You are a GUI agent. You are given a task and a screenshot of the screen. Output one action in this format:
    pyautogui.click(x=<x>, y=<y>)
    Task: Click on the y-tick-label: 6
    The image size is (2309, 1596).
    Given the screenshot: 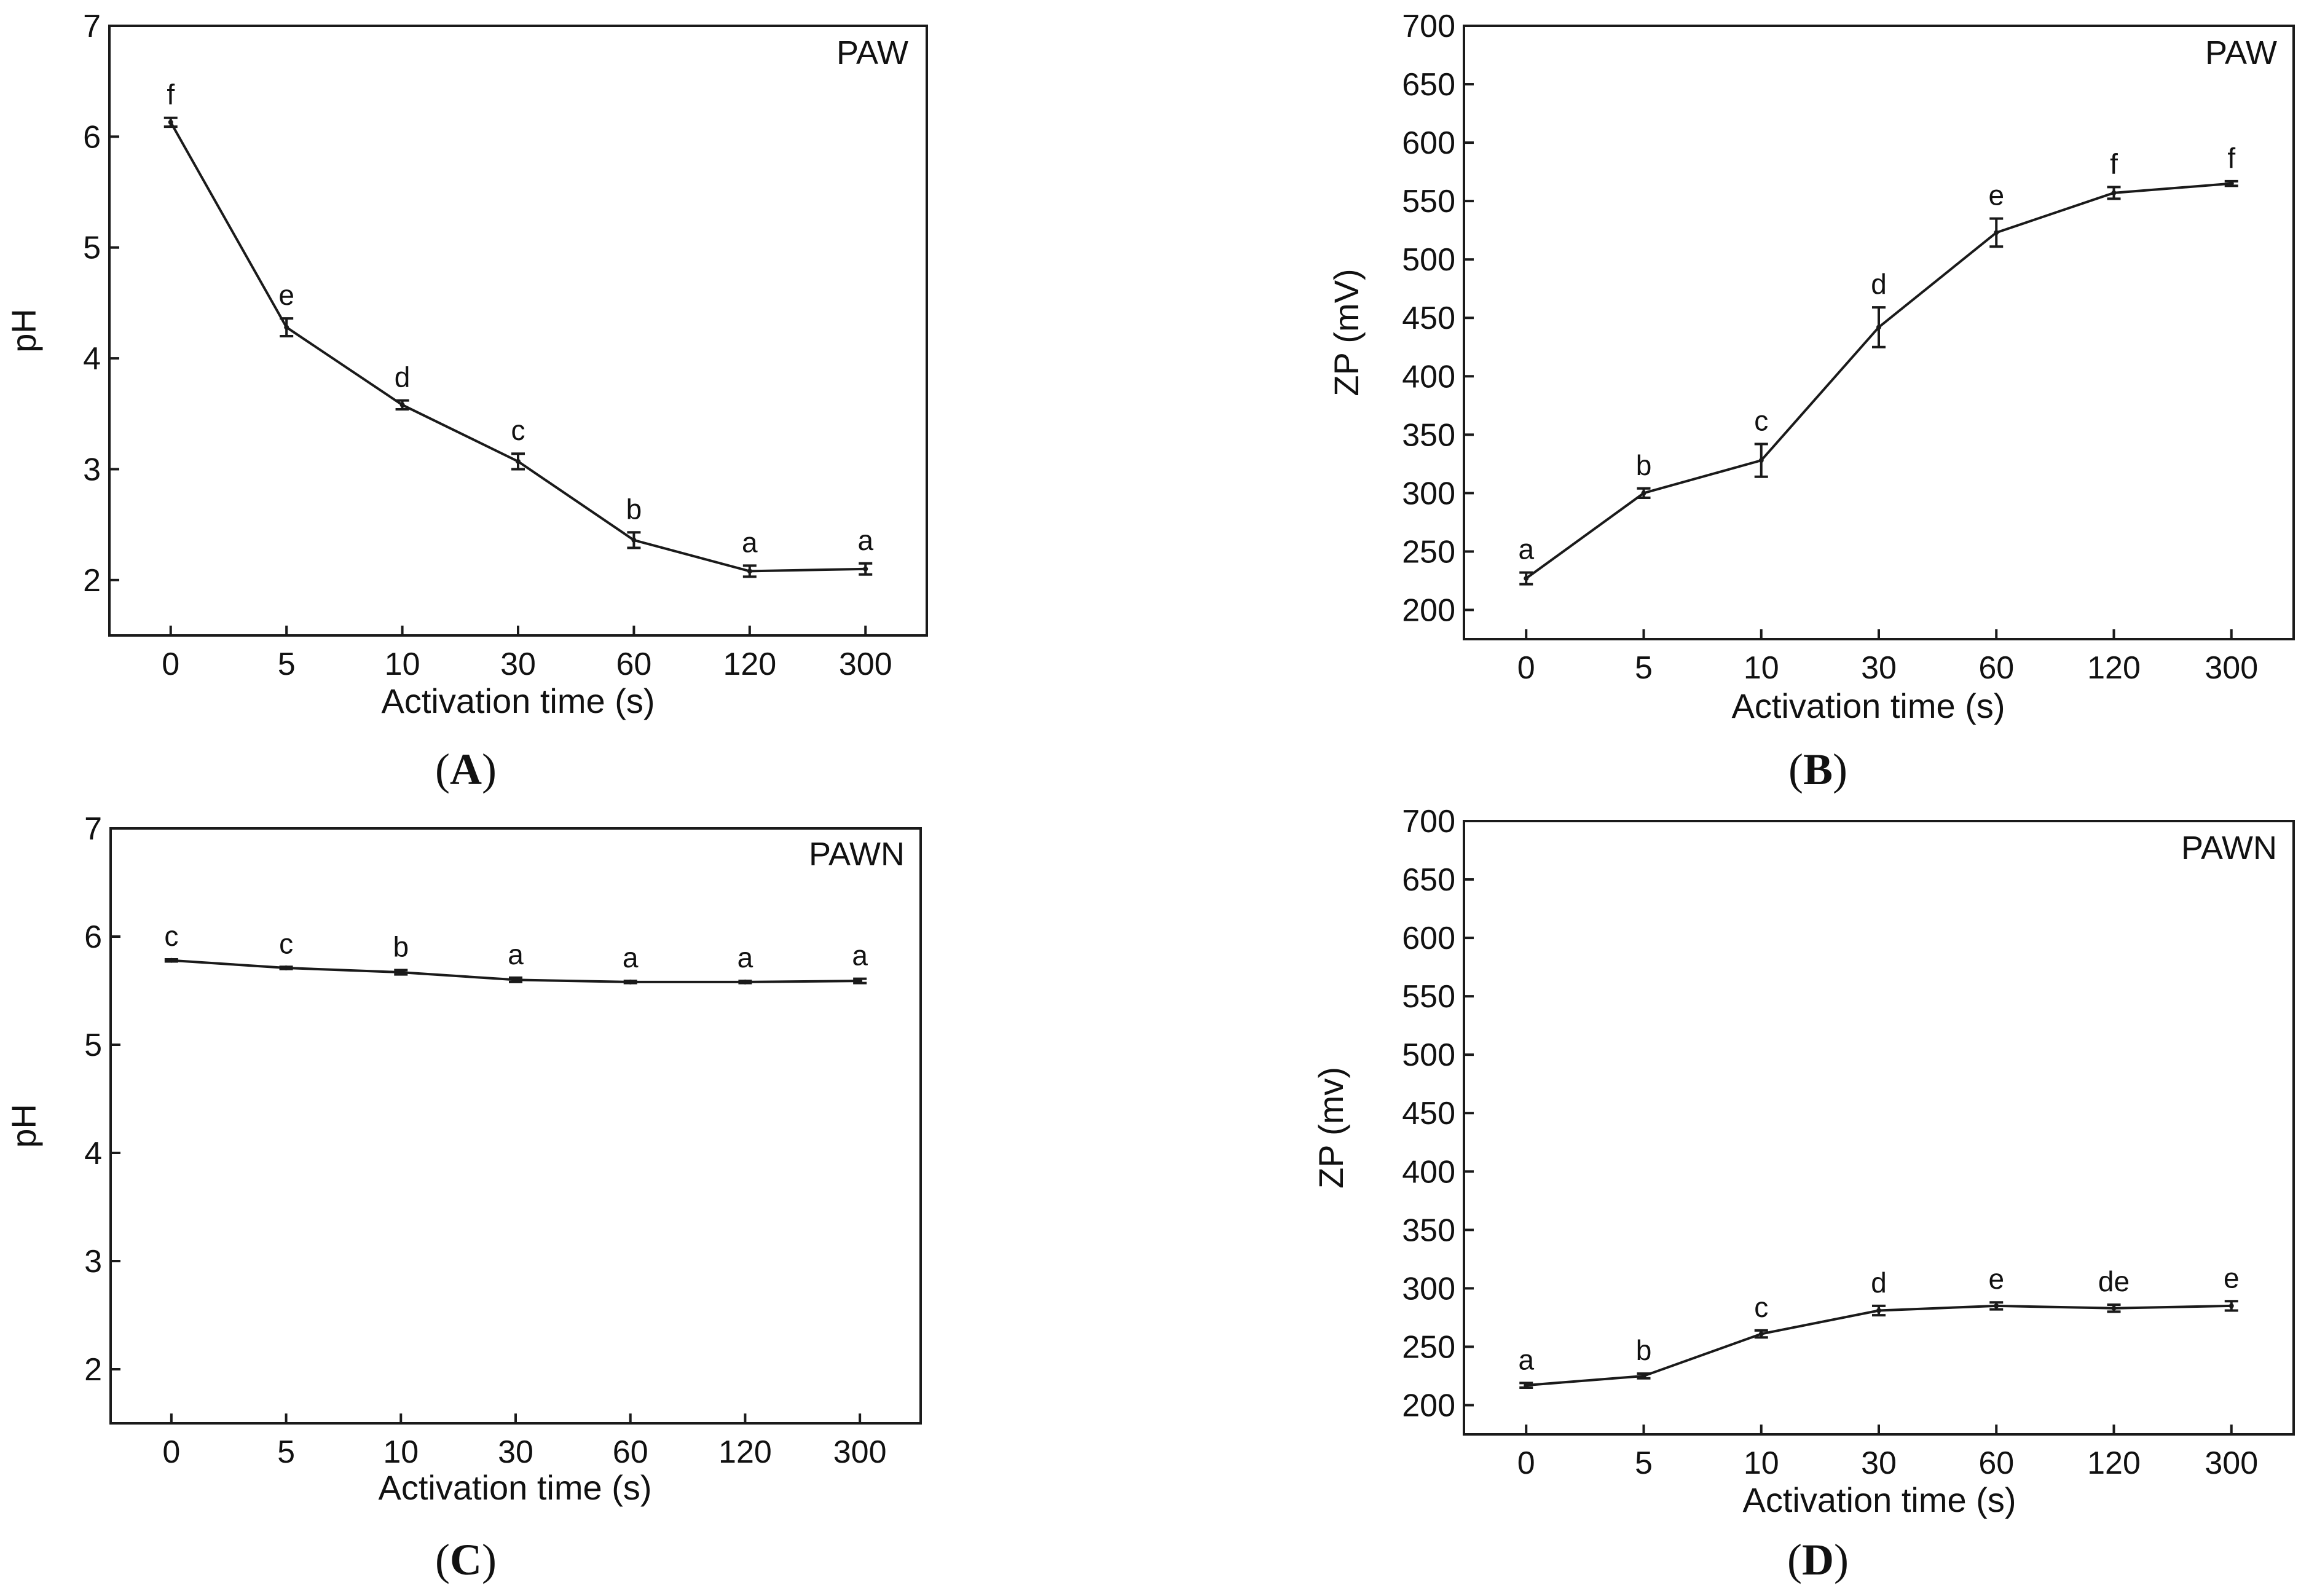 What is the action you would take?
    pyautogui.click(x=92, y=137)
    